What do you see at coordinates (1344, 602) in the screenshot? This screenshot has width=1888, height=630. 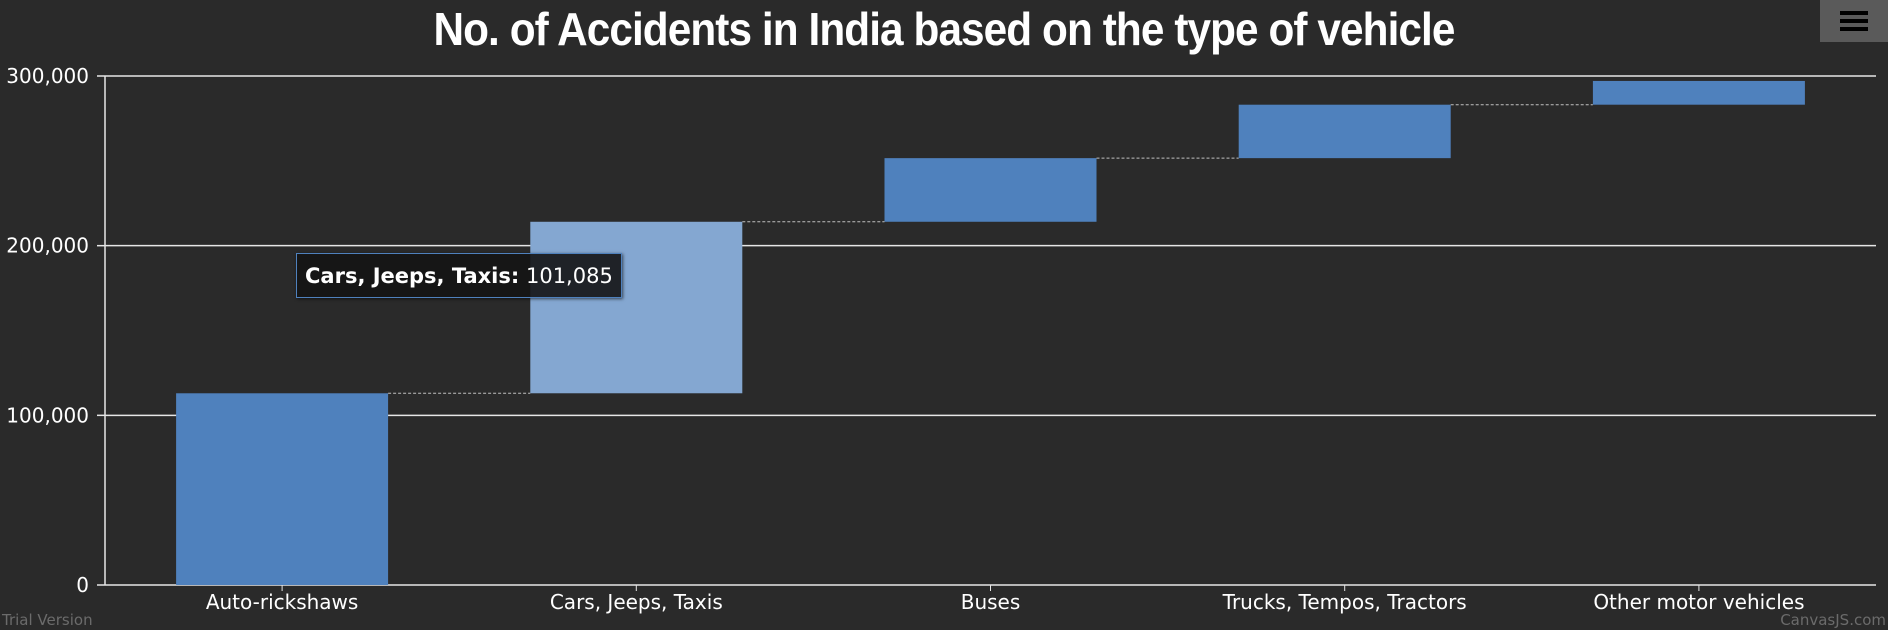 I see `x-tick-label: Trucks, Tempos, Tractors` at bounding box center [1344, 602].